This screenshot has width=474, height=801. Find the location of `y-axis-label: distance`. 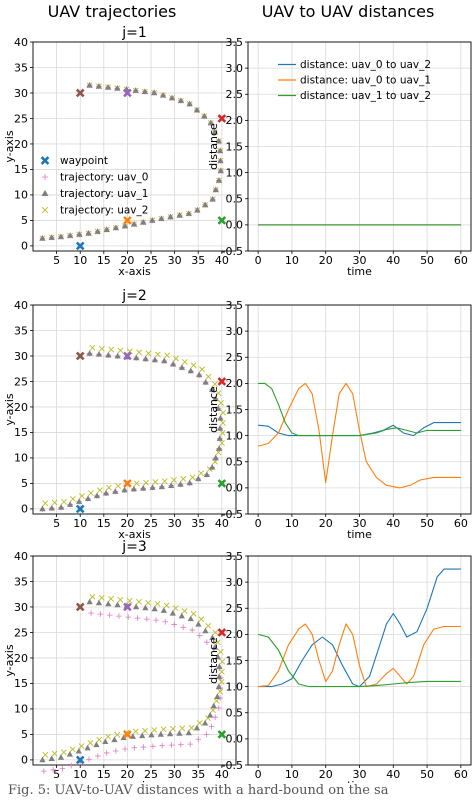

y-axis-label: distance is located at coordinates (213, 409).